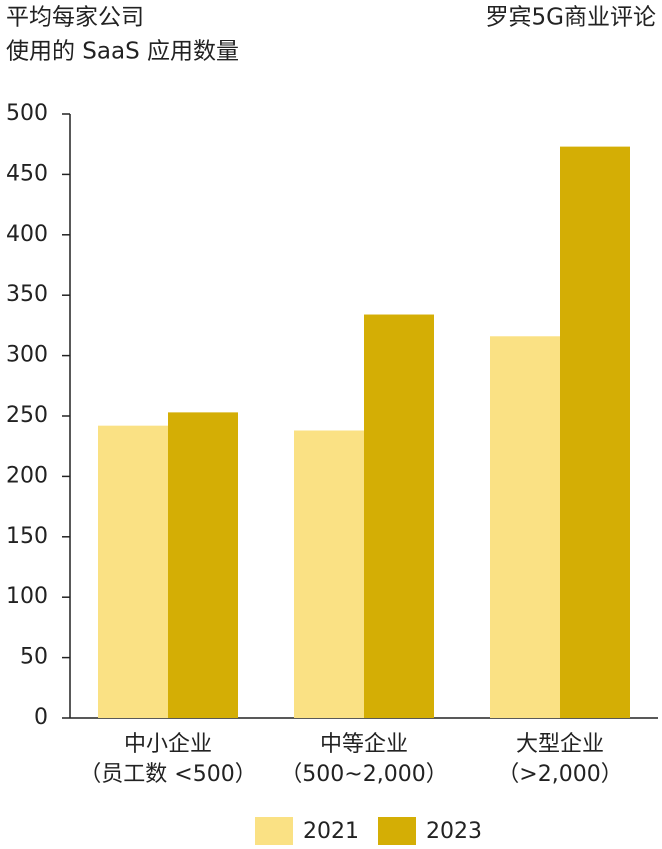 This screenshot has height=849, width=662. What do you see at coordinates (122, 52) in the screenshot?
I see `chart-title: 使用的 SaaS 应用数量` at bounding box center [122, 52].